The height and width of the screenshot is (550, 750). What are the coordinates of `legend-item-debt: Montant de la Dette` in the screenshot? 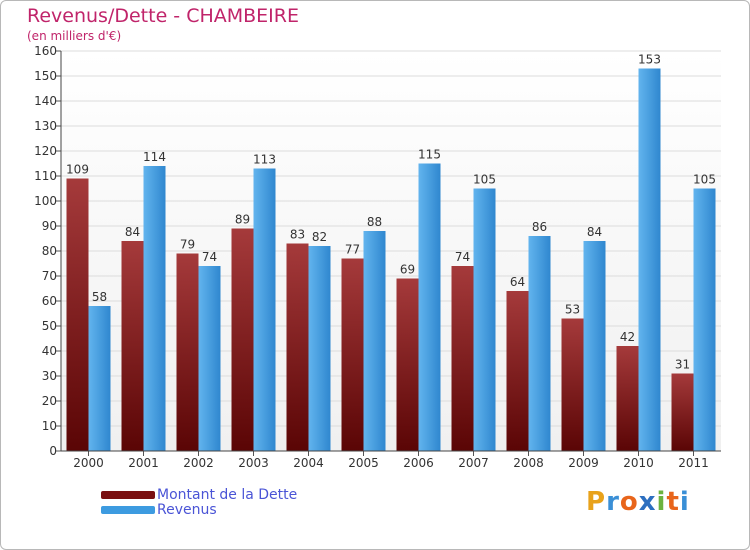 It's located at (199, 495).